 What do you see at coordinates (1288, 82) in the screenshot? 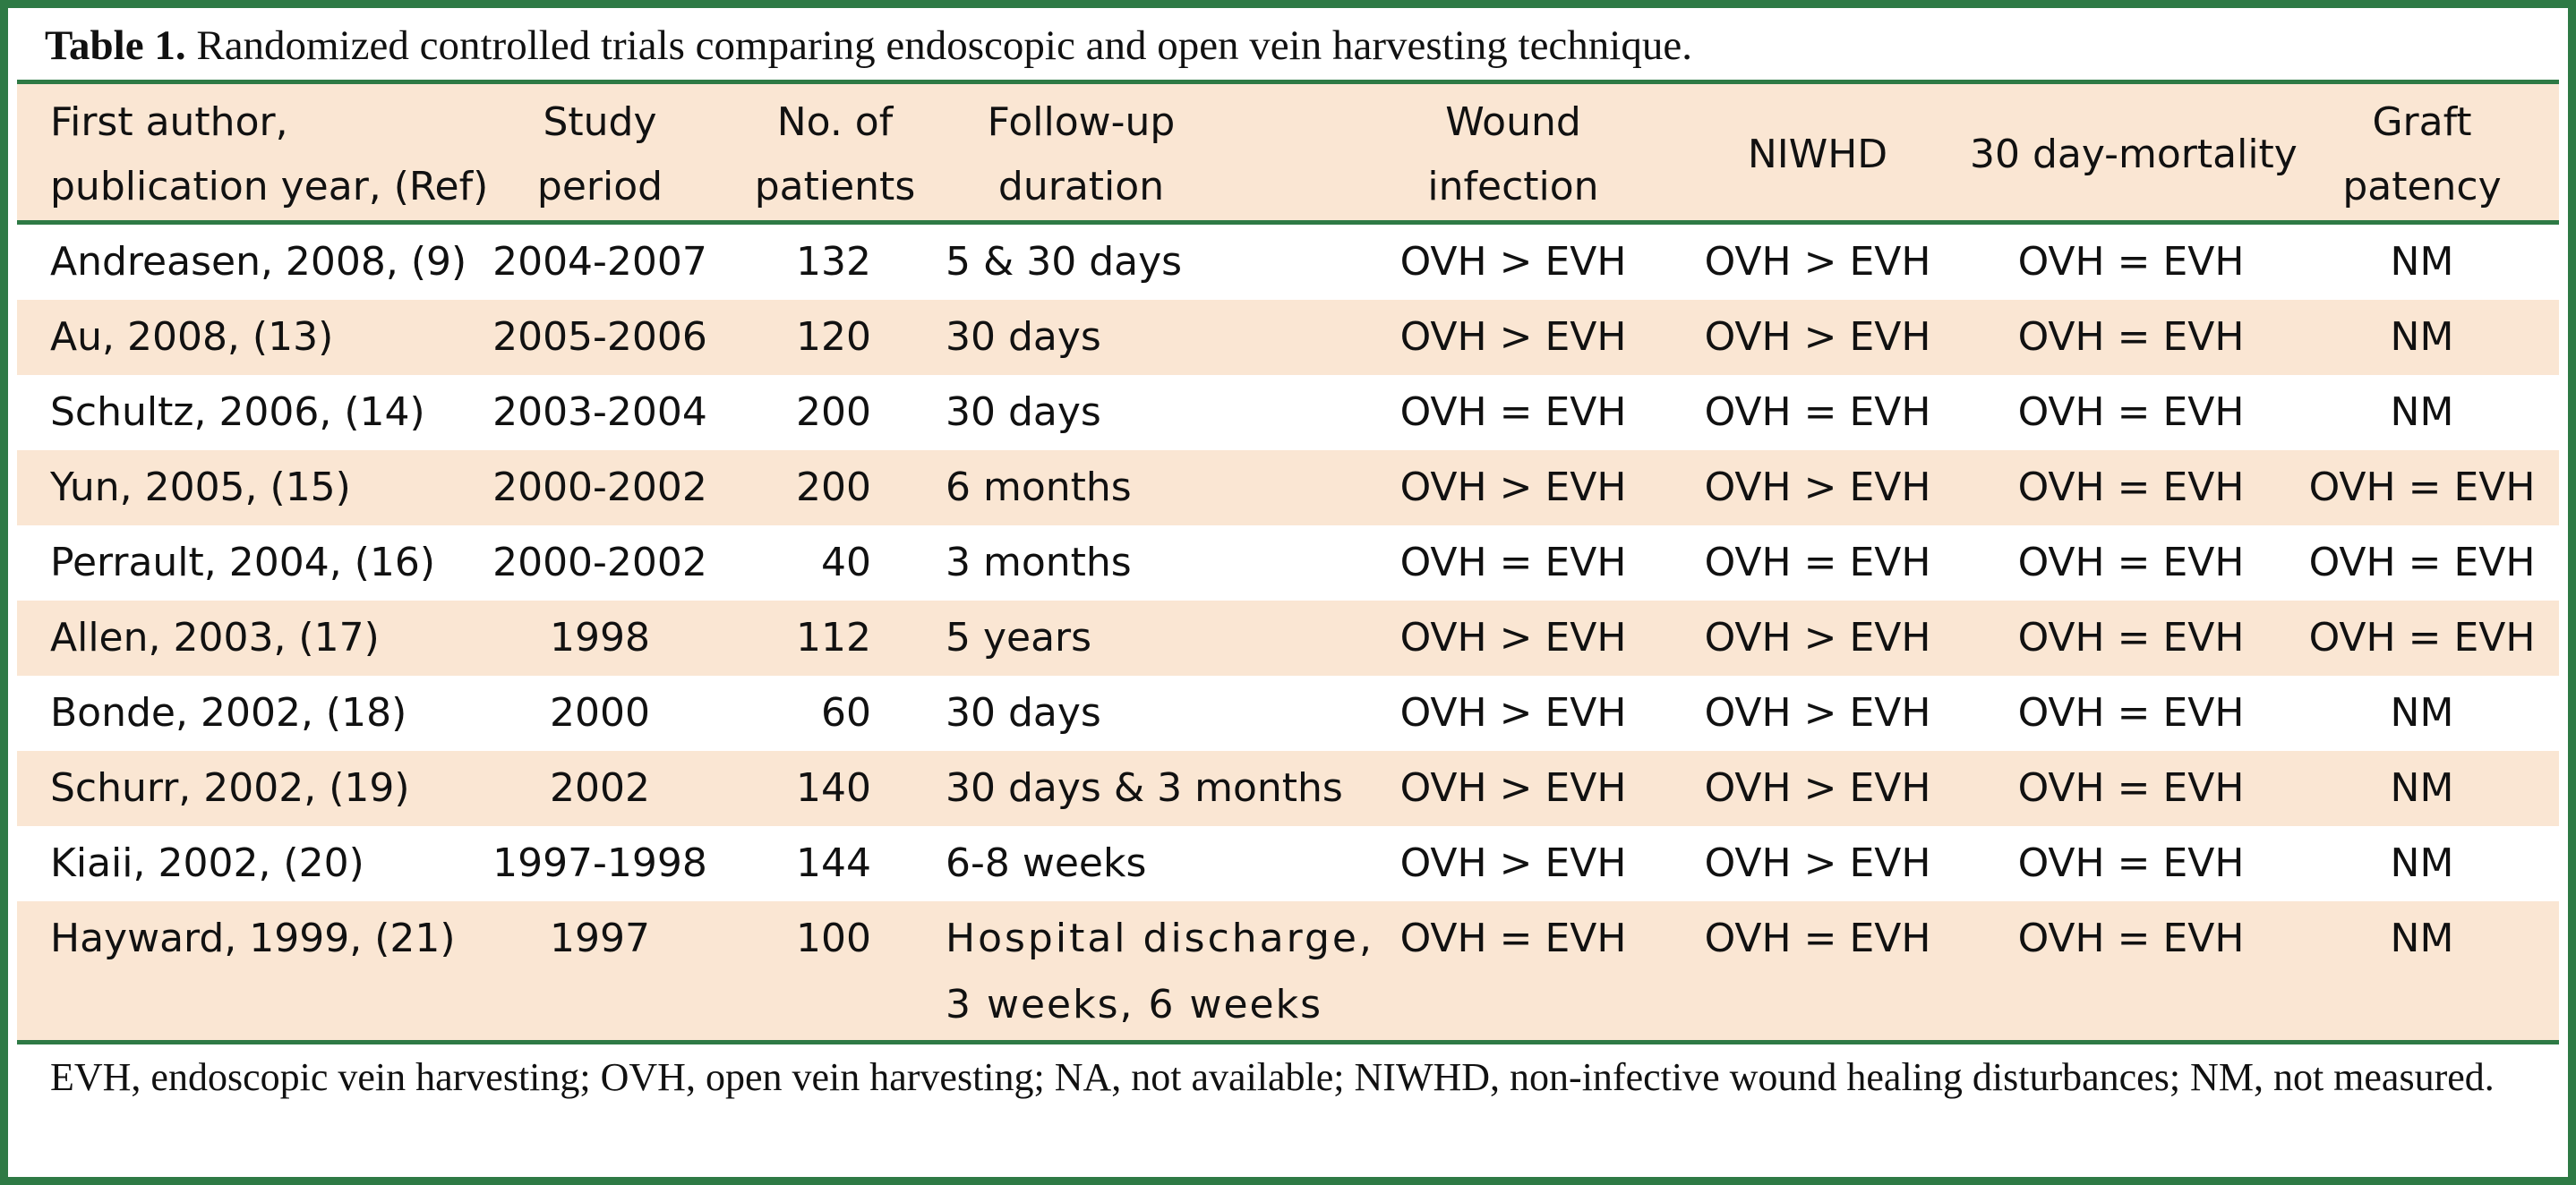
I see `top-rule` at bounding box center [1288, 82].